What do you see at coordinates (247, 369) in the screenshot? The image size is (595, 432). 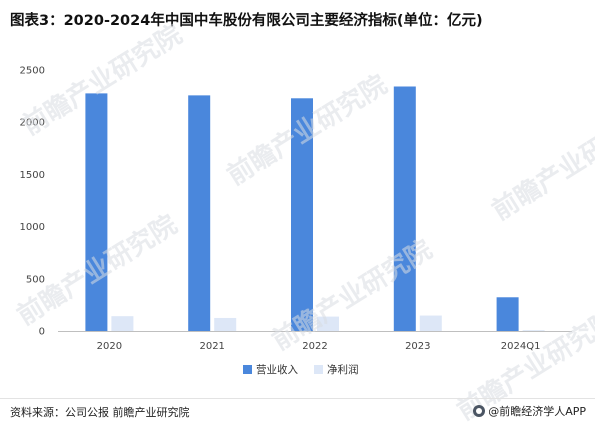 I see `legend-swatch-revenue` at bounding box center [247, 369].